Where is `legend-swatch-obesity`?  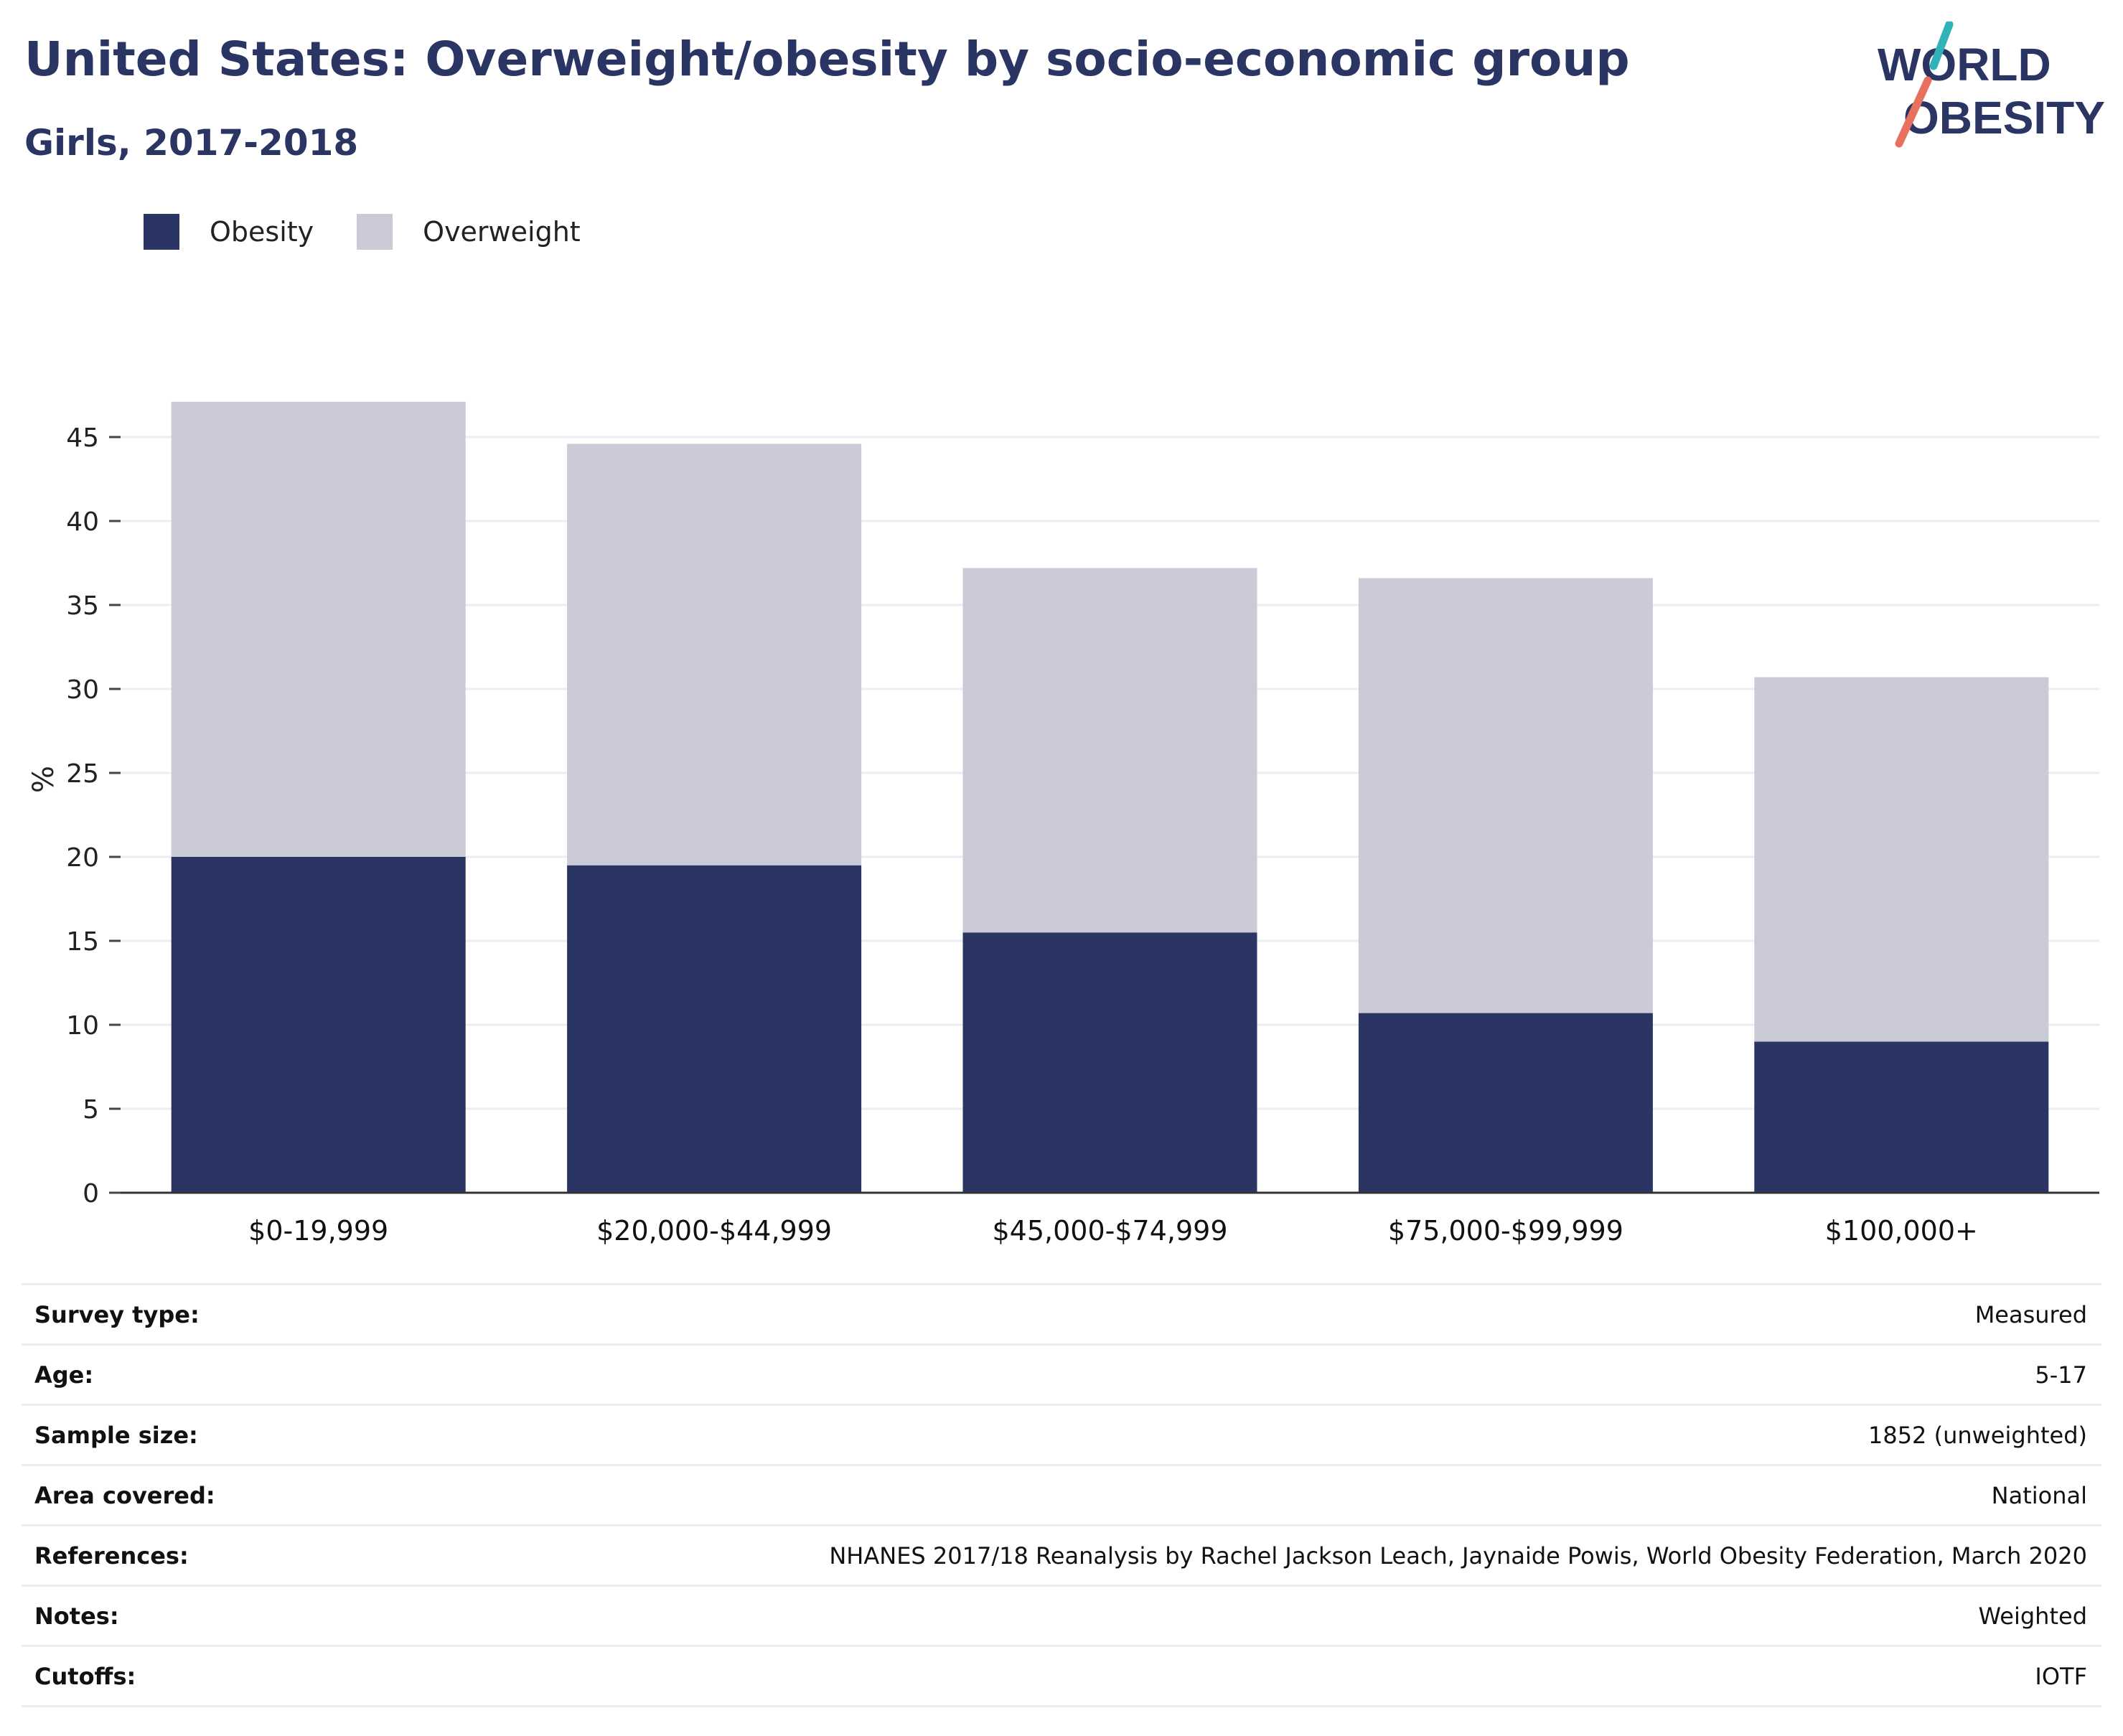 legend-swatch-obesity is located at coordinates (161, 232).